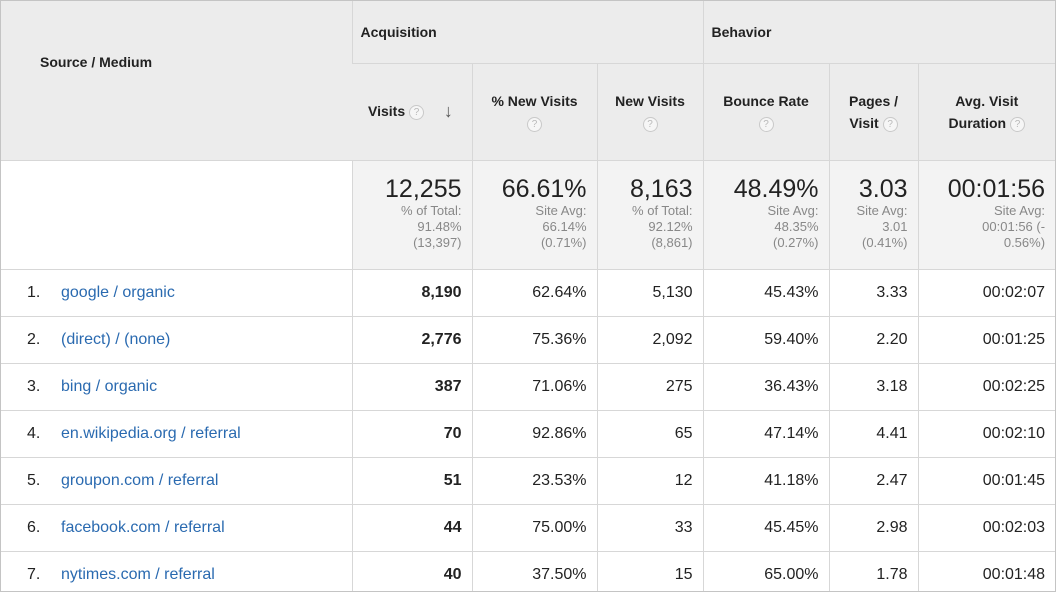 The image size is (1056, 592). Describe the element at coordinates (873, 434) in the screenshot. I see `pages-per-visit-cell: 4.41` at that location.